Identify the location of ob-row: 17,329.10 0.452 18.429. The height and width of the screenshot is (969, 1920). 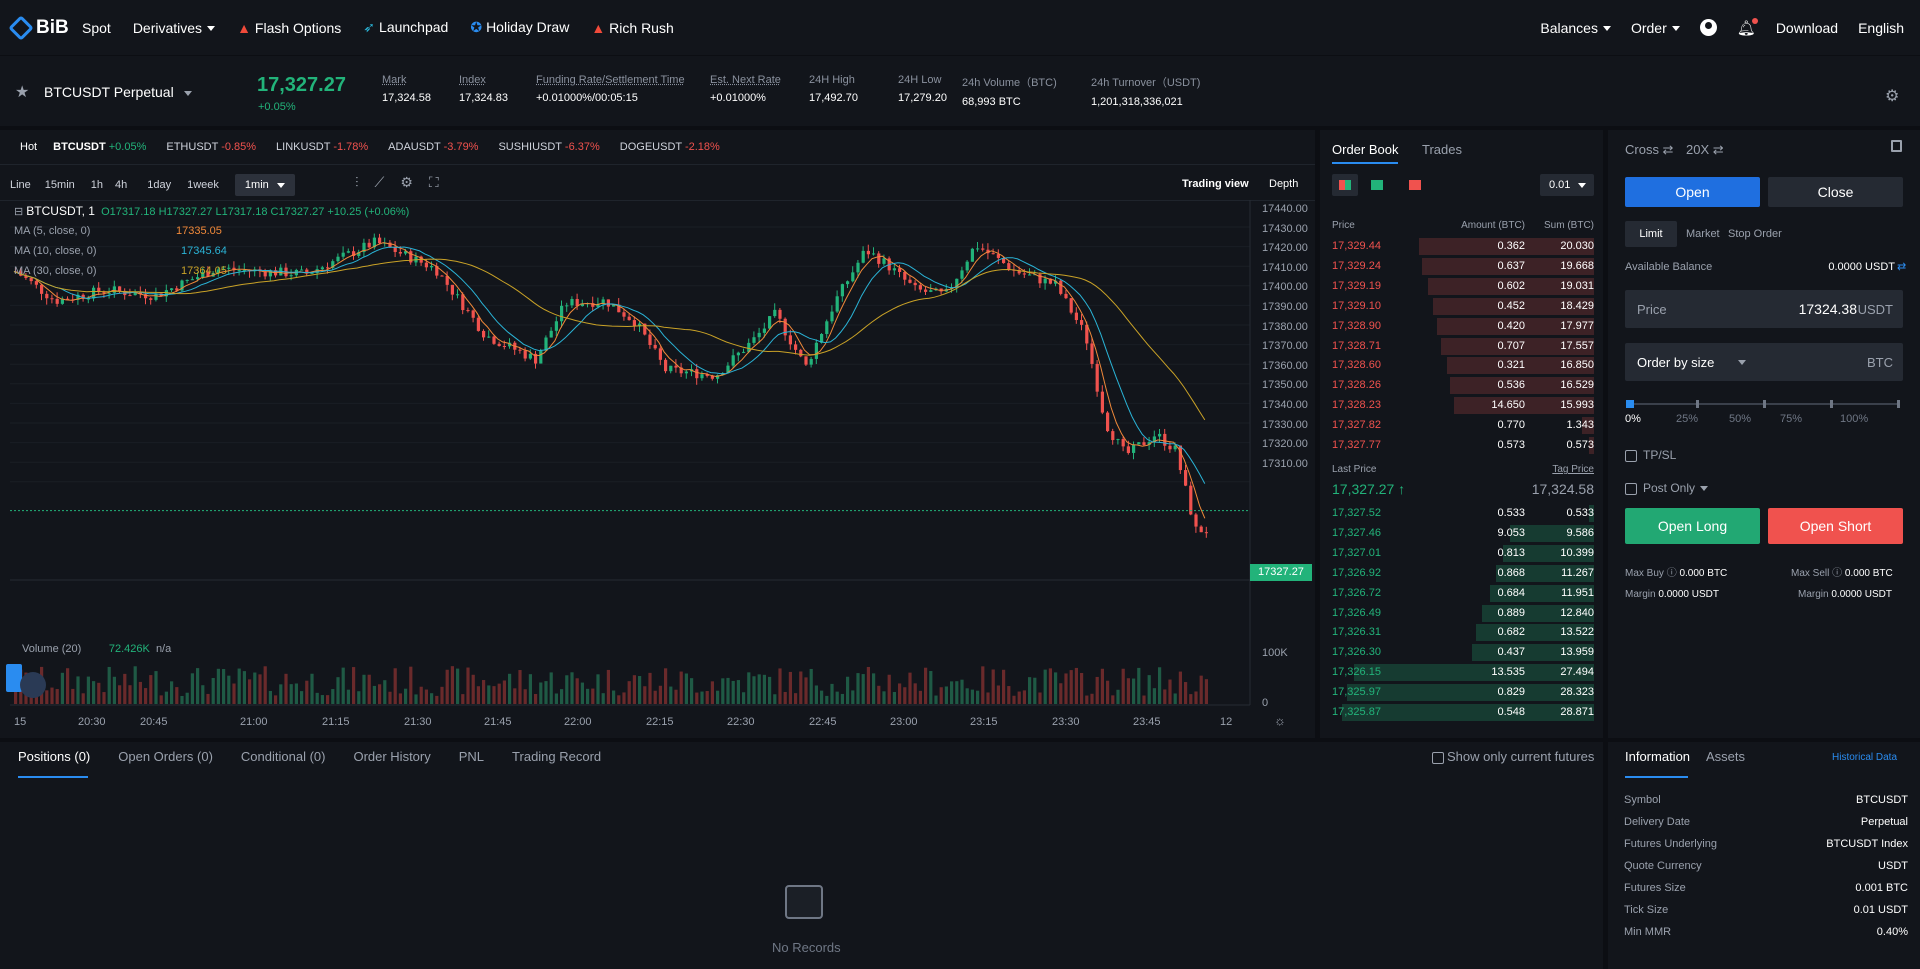
(1463, 306).